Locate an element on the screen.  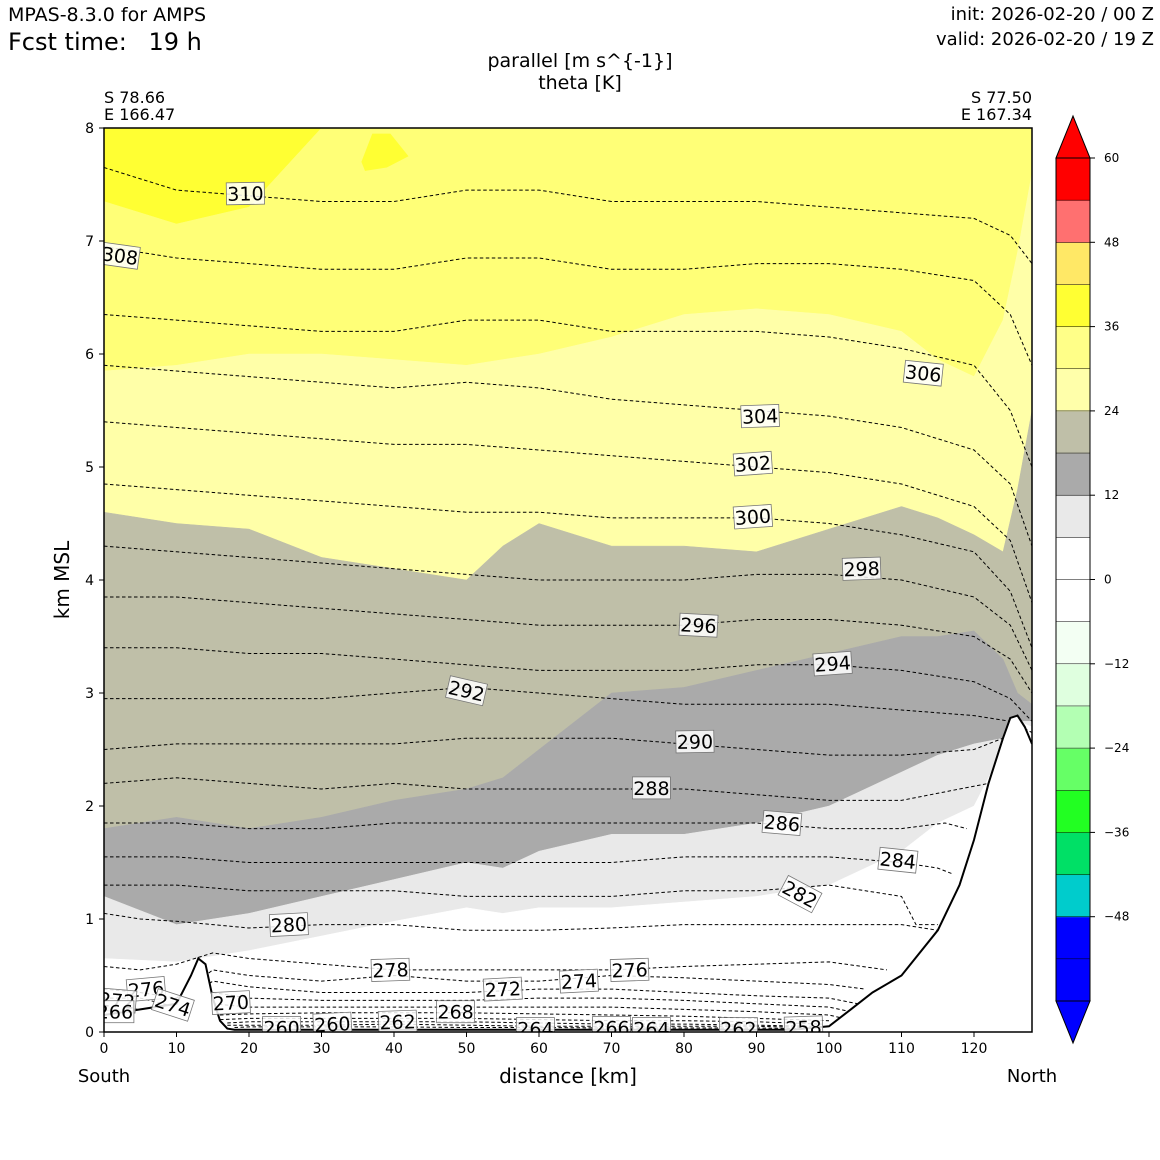
contour-label-text: 274 is located at coordinates (578, 982).